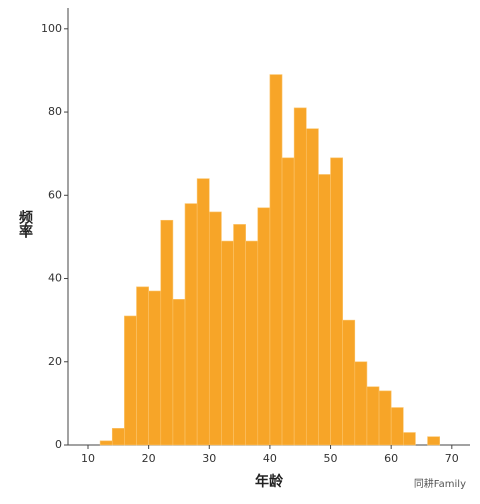 This screenshot has height=504, width=480. Describe the element at coordinates (55, 194) in the screenshot. I see `y-tick-label: 60` at that location.